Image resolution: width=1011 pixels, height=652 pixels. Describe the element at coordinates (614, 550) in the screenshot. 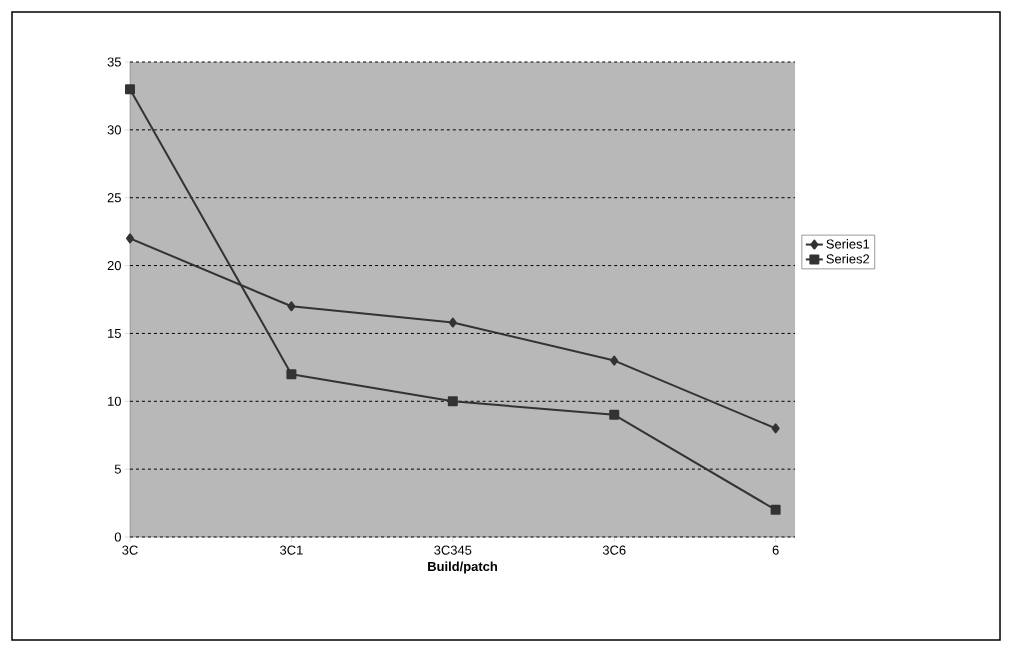

I see `x-tick-label: 3C6` at that location.